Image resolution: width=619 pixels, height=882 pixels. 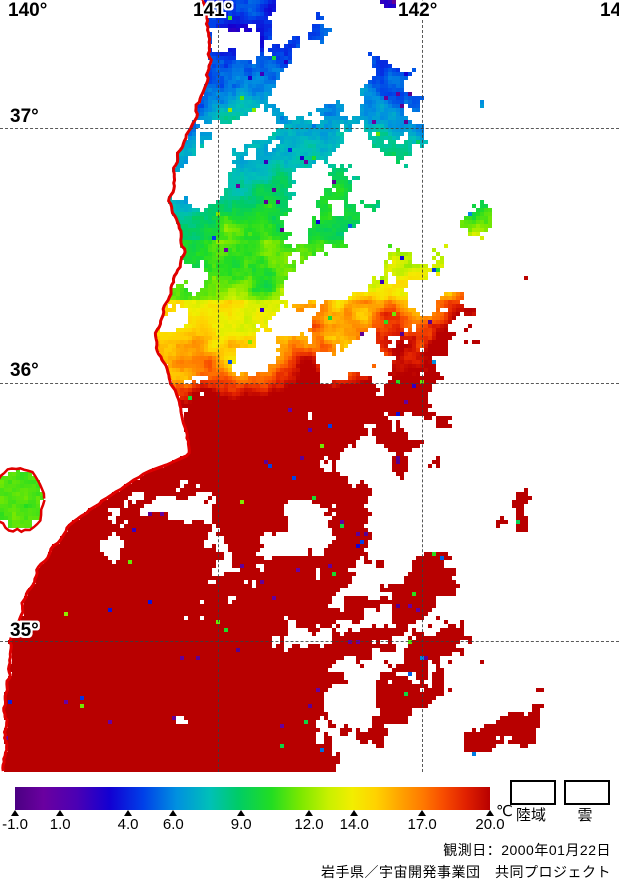 I want to click on colorbar-tick-label-7: 17.0, so click(x=422, y=824).